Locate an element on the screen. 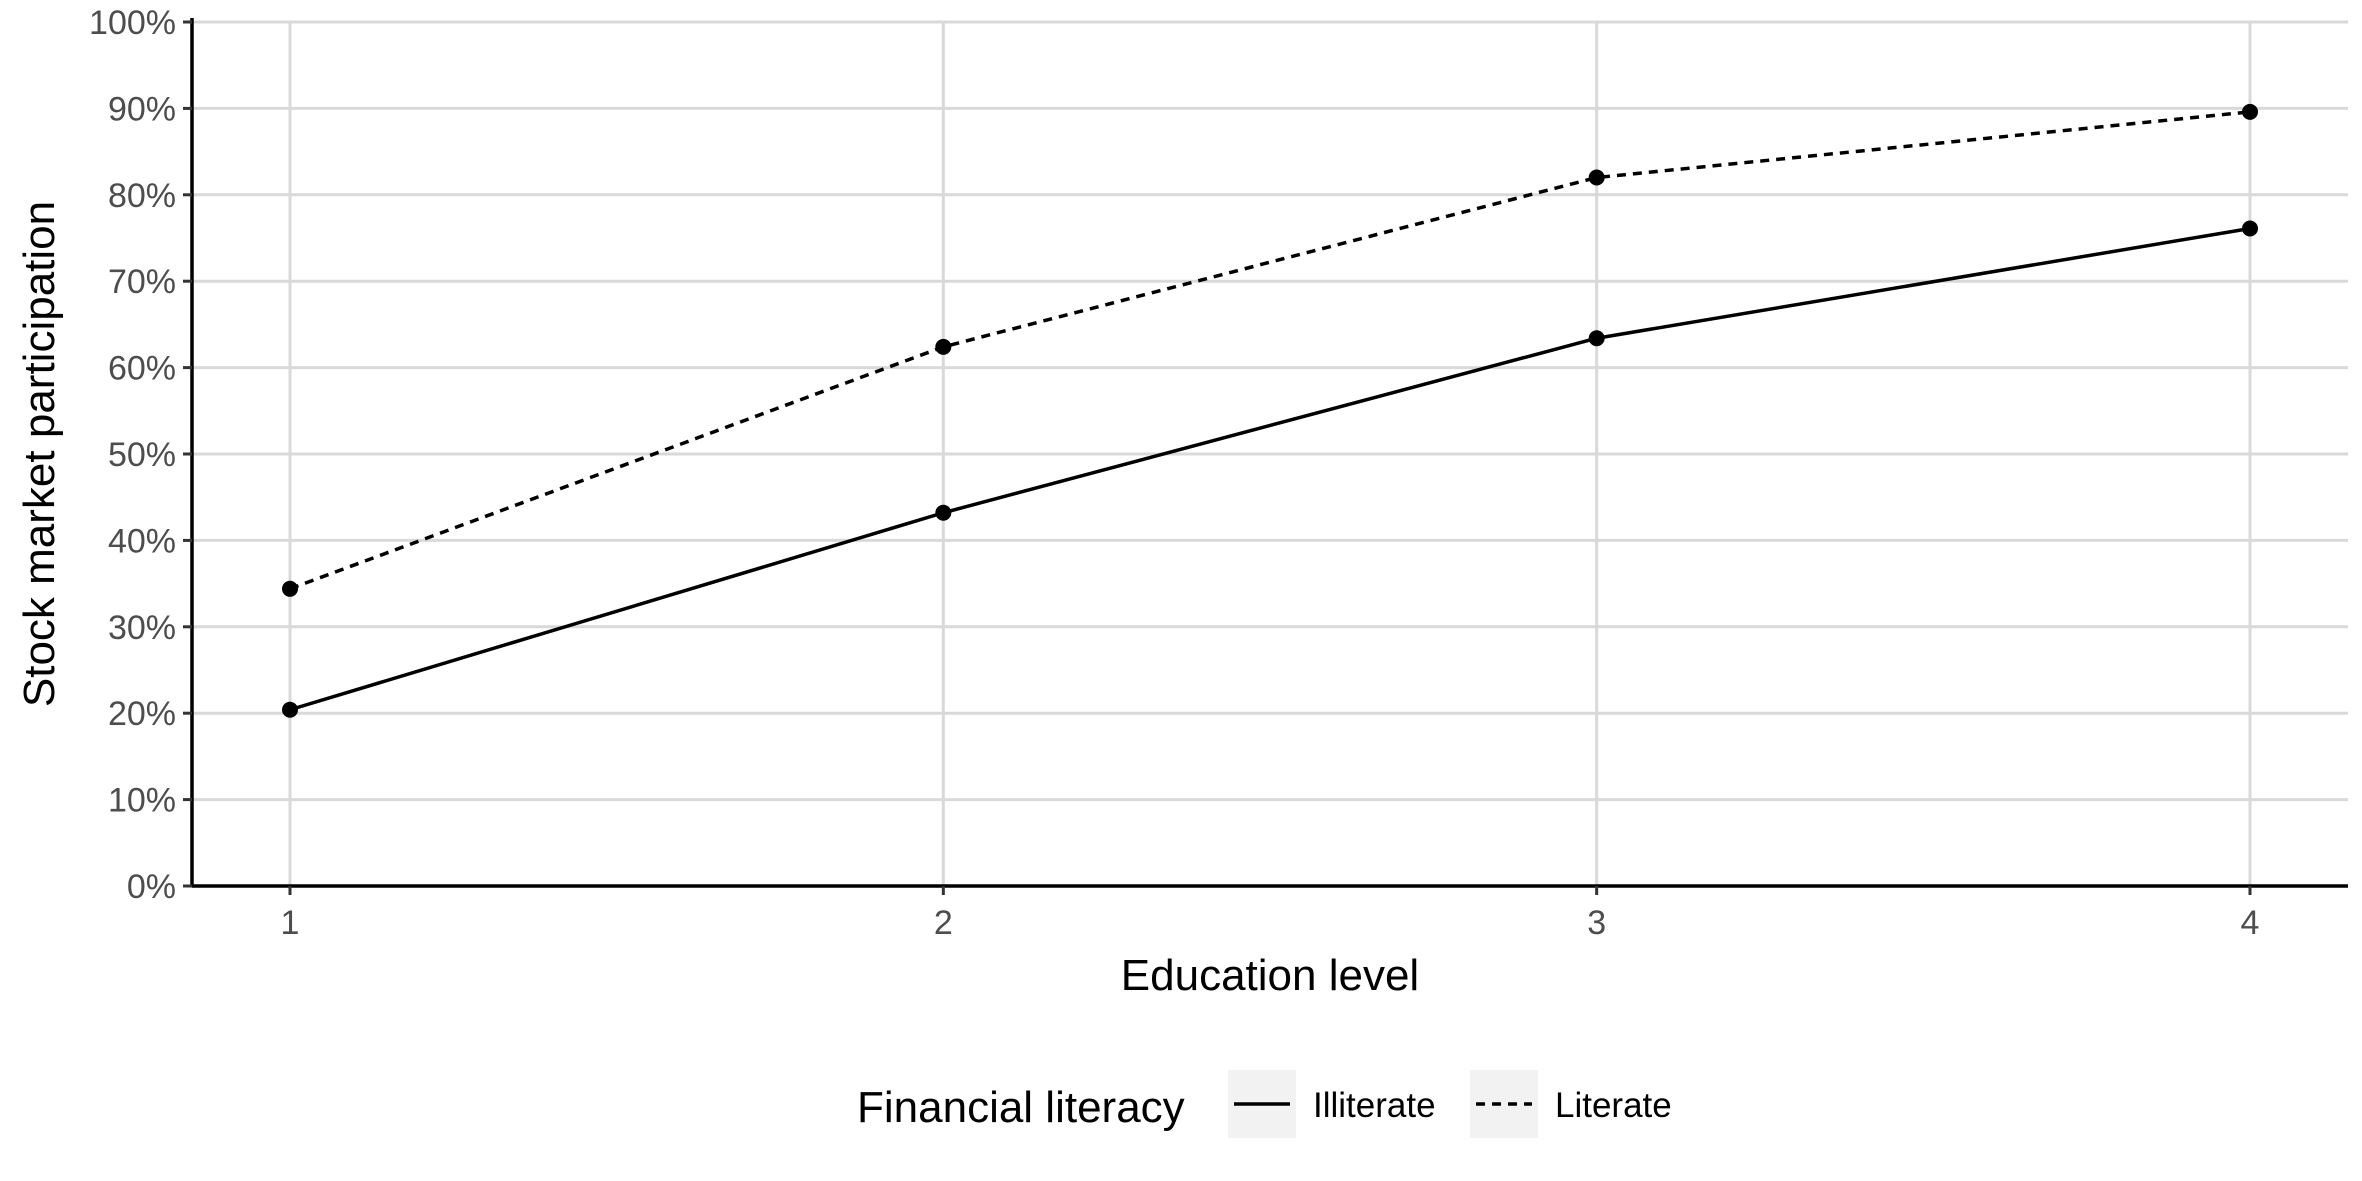 This screenshot has height=1181, width=2362. y-tick-label: 70% is located at coordinates (142, 282).